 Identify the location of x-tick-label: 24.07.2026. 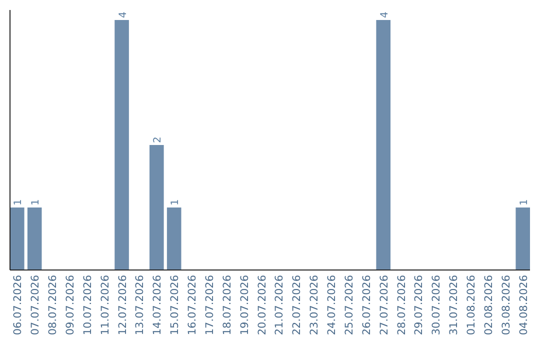
(332, 305).